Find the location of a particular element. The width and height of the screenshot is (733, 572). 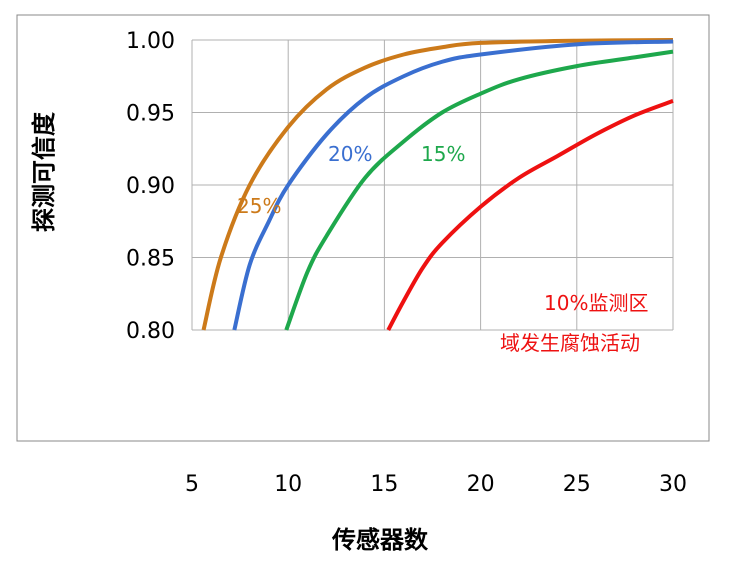

y-tick-label: 0.80 is located at coordinates (150, 331).